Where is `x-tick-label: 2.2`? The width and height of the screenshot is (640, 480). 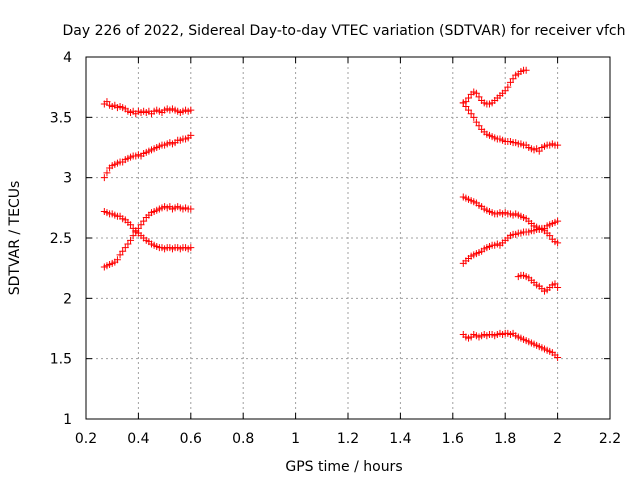
x-tick-label: 2.2 is located at coordinates (610, 439).